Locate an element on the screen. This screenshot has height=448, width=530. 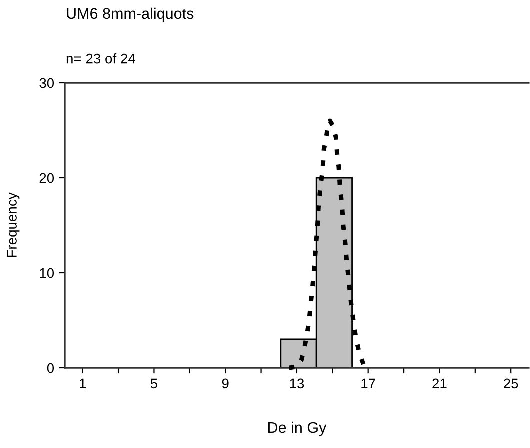
x-tick-label: 17 is located at coordinates (369, 383).